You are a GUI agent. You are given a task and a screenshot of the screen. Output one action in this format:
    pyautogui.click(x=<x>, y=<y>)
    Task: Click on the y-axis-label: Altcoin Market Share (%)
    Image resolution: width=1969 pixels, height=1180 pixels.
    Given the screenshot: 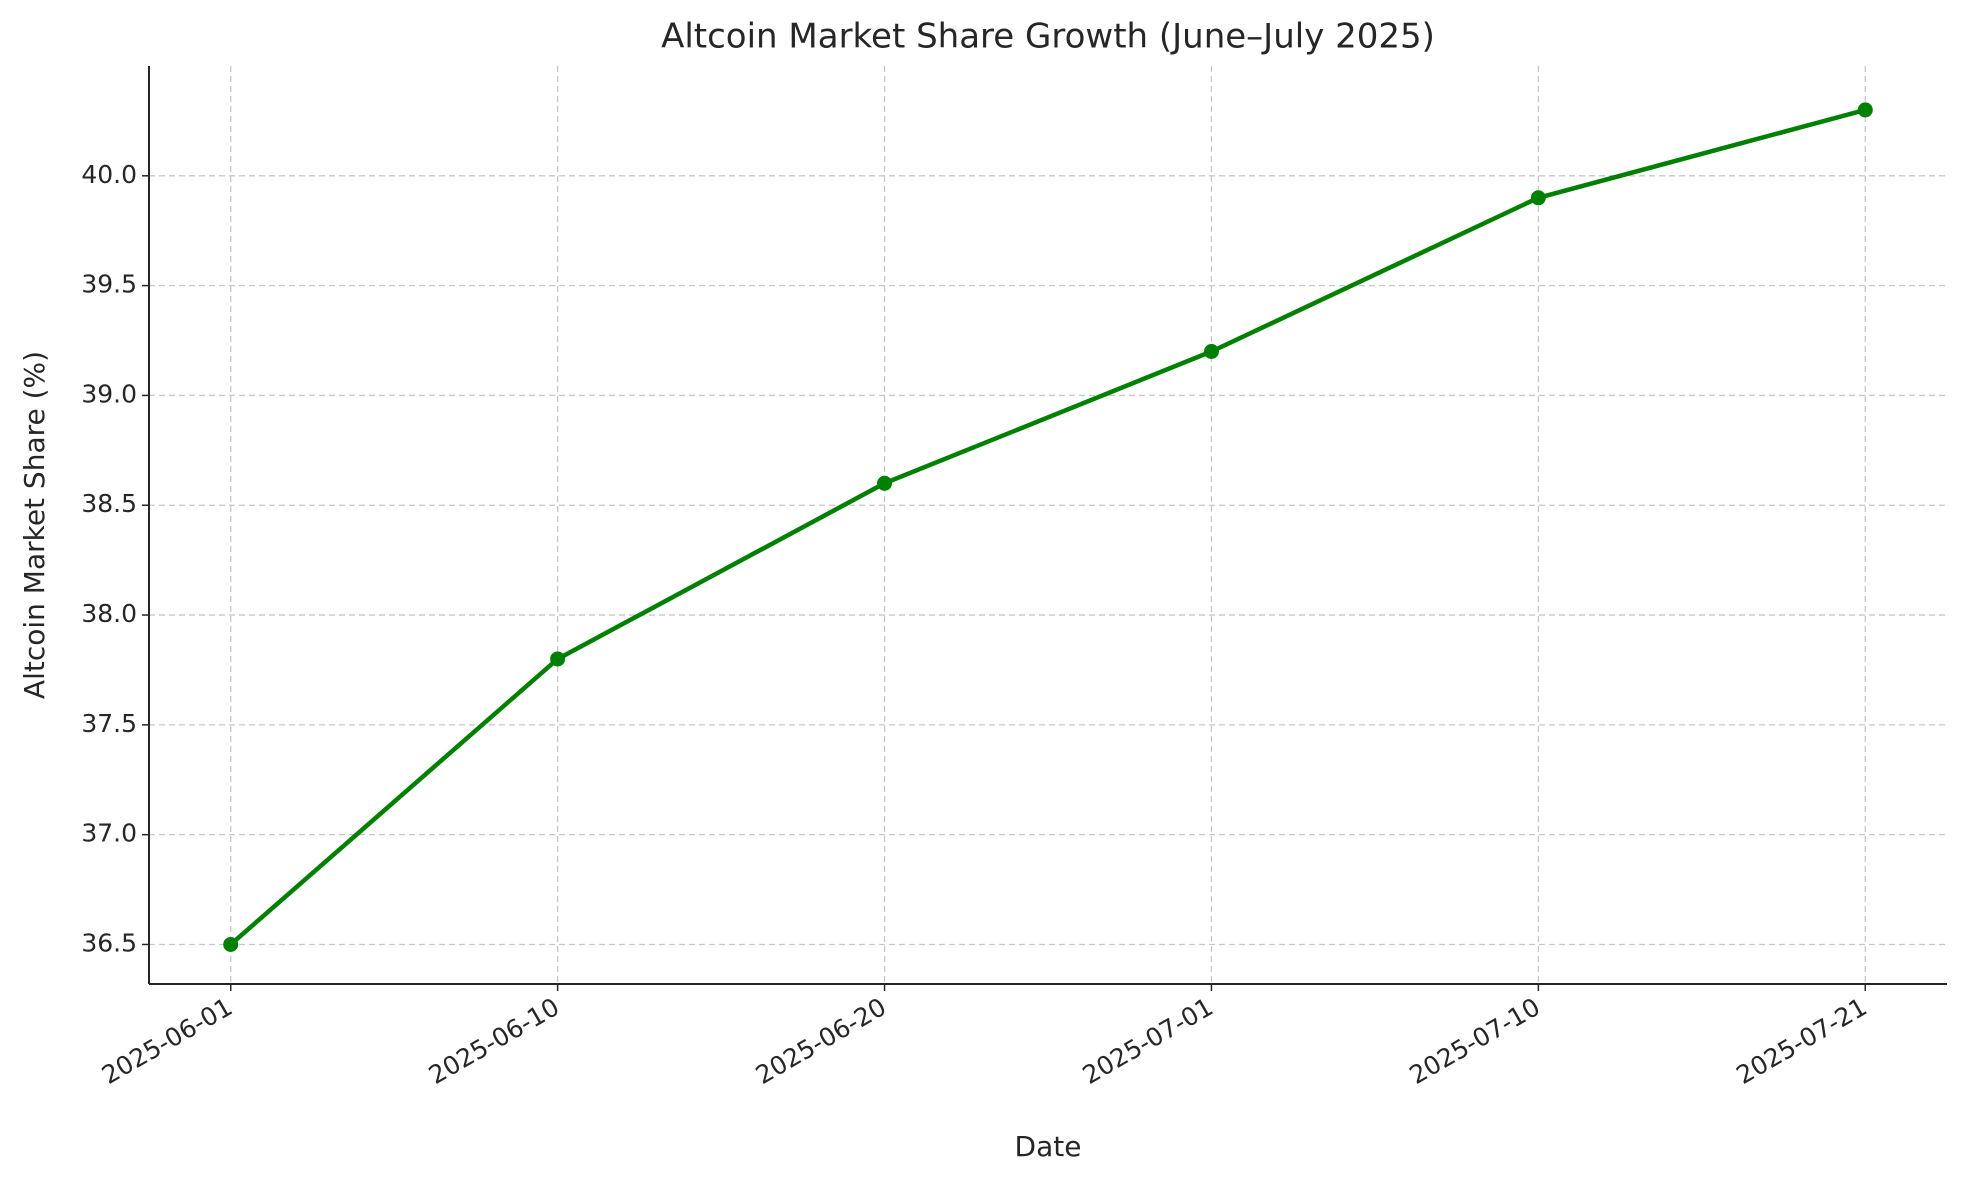 What is the action you would take?
    pyautogui.click(x=34, y=525)
    